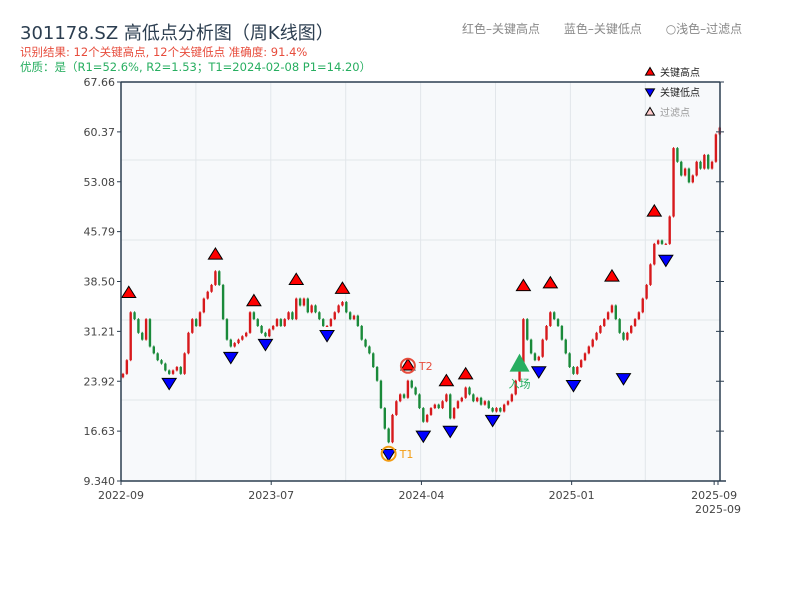 Image resolution: width=800 pixels, height=600 pixels. What do you see at coordinates (388, 453) in the screenshot?
I see `target-circle-t1` at bounding box center [388, 453].